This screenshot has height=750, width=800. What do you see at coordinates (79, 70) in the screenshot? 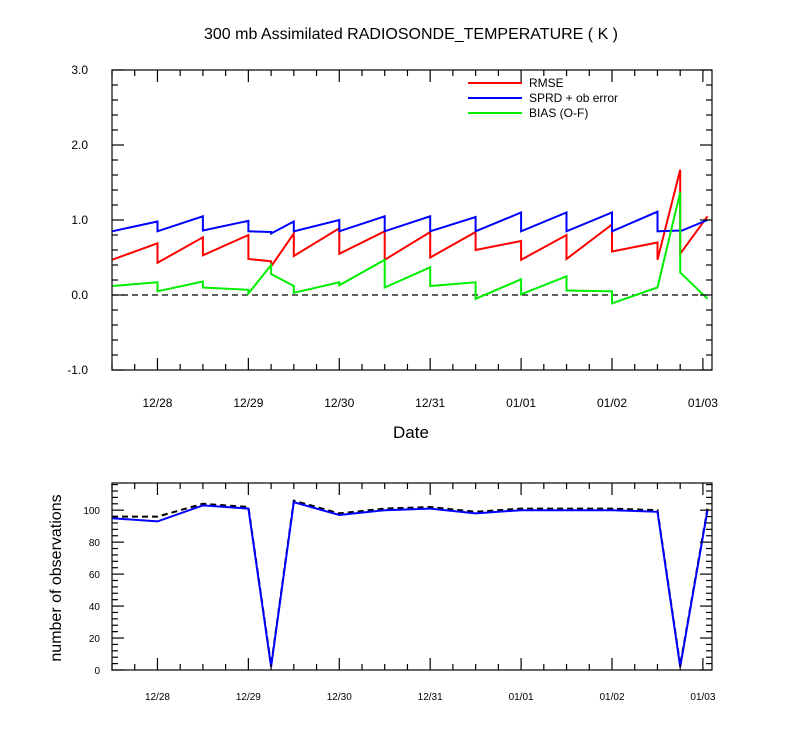
I see `y-tick-label: 3.0` at bounding box center [79, 70].